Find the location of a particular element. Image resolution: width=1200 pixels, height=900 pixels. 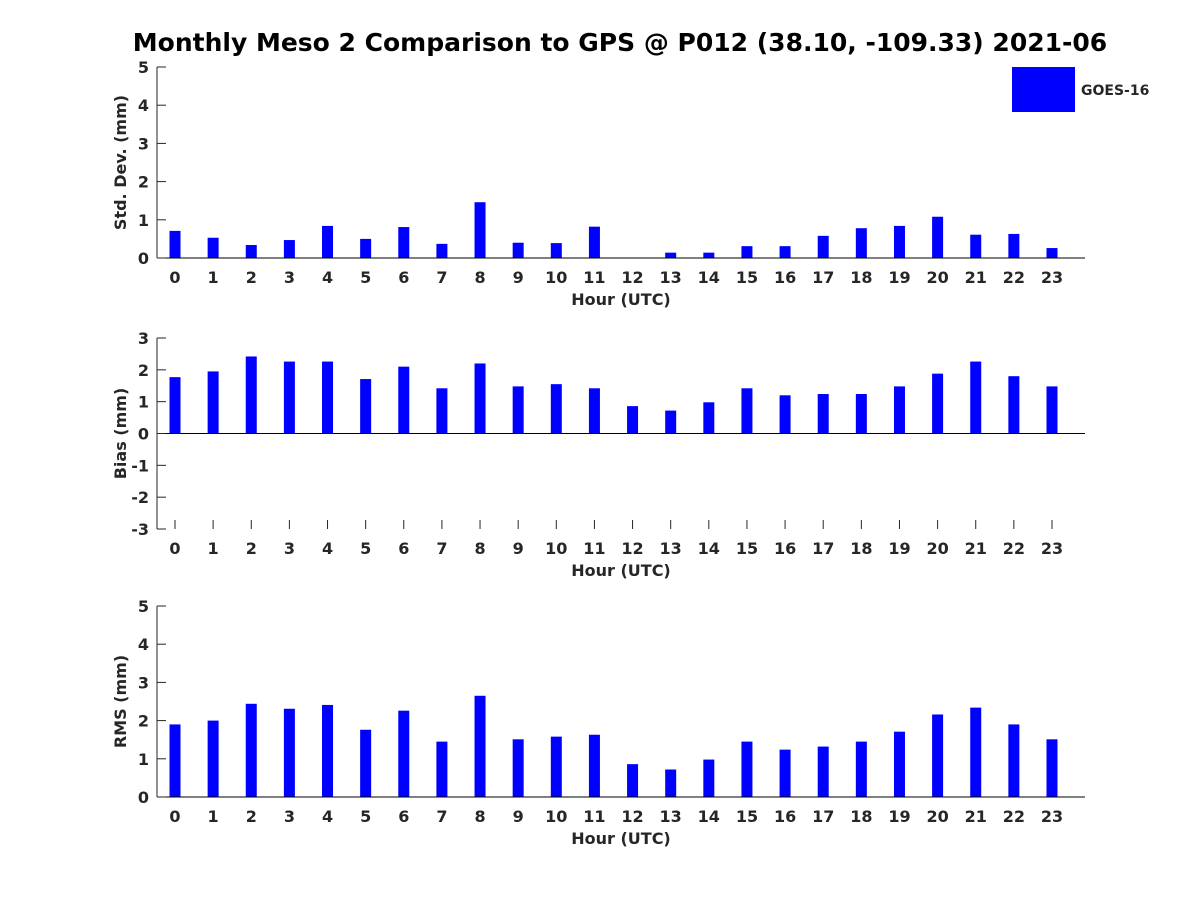

x-tick-label: 22 is located at coordinates (1014, 548).